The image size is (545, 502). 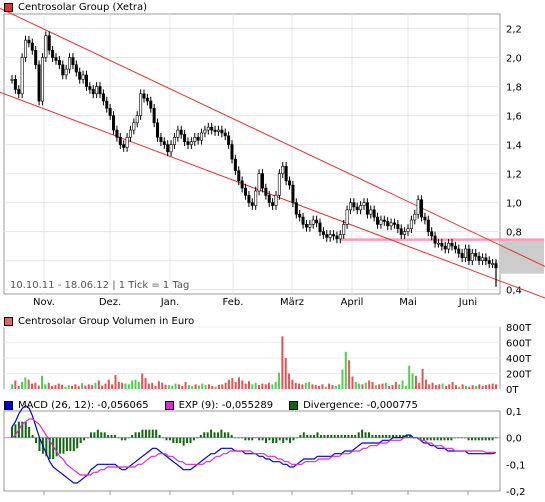 I want to click on volume-y-tick-label: 200T, so click(x=519, y=375).